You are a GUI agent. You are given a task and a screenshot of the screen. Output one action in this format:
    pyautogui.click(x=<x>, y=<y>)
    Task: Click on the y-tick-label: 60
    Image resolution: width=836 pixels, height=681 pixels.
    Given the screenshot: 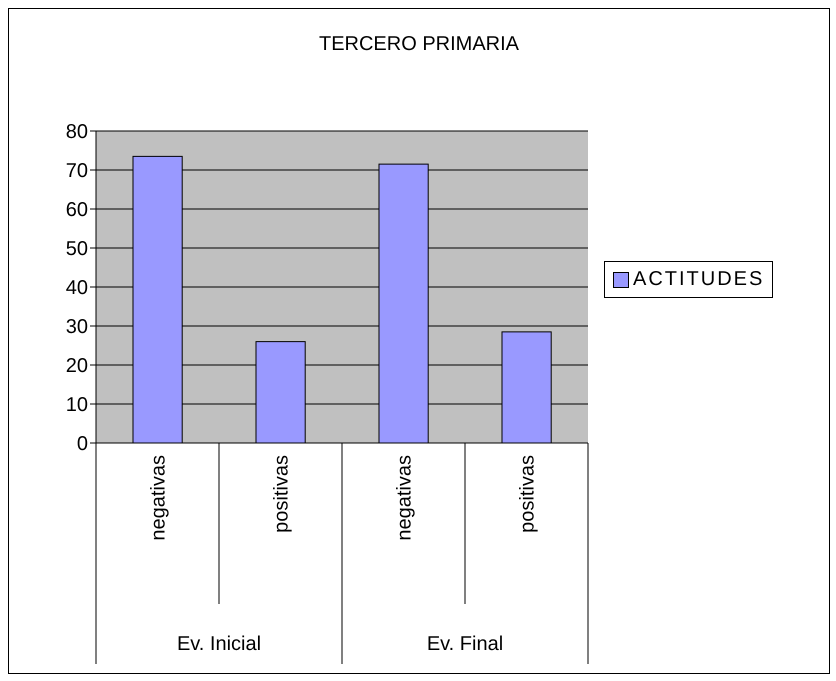 What is the action you would take?
    pyautogui.click(x=77, y=210)
    